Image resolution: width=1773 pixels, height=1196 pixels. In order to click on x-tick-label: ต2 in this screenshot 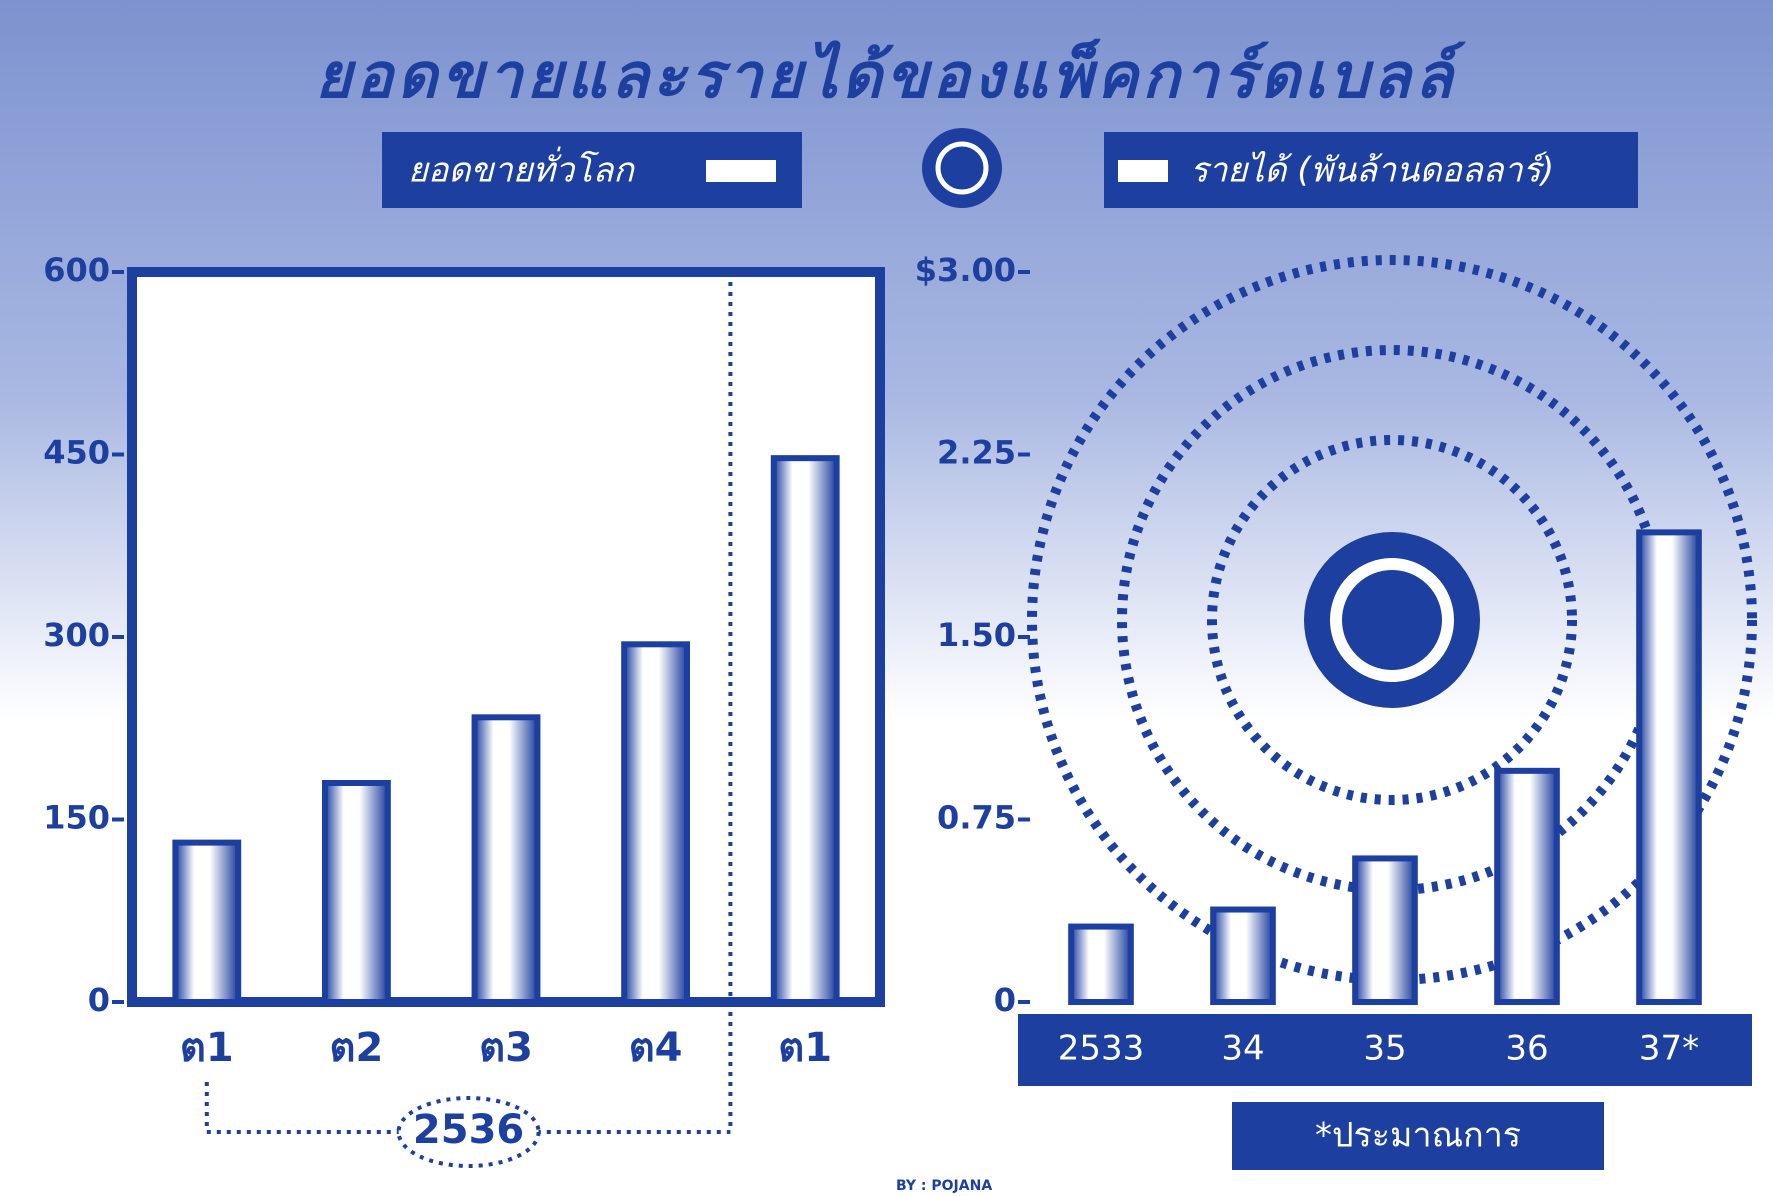, I will do `click(356, 1048)`.